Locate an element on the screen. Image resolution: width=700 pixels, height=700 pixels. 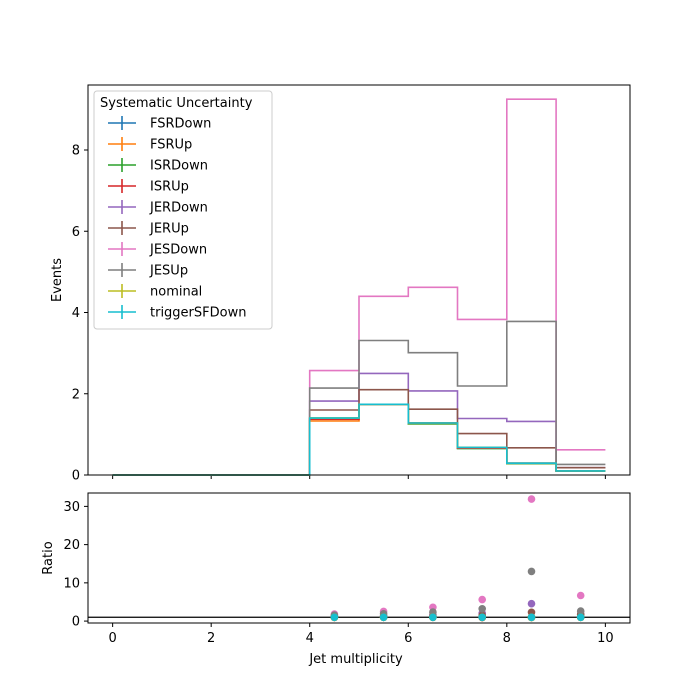
ratio-points is located at coordinates (457, 558).